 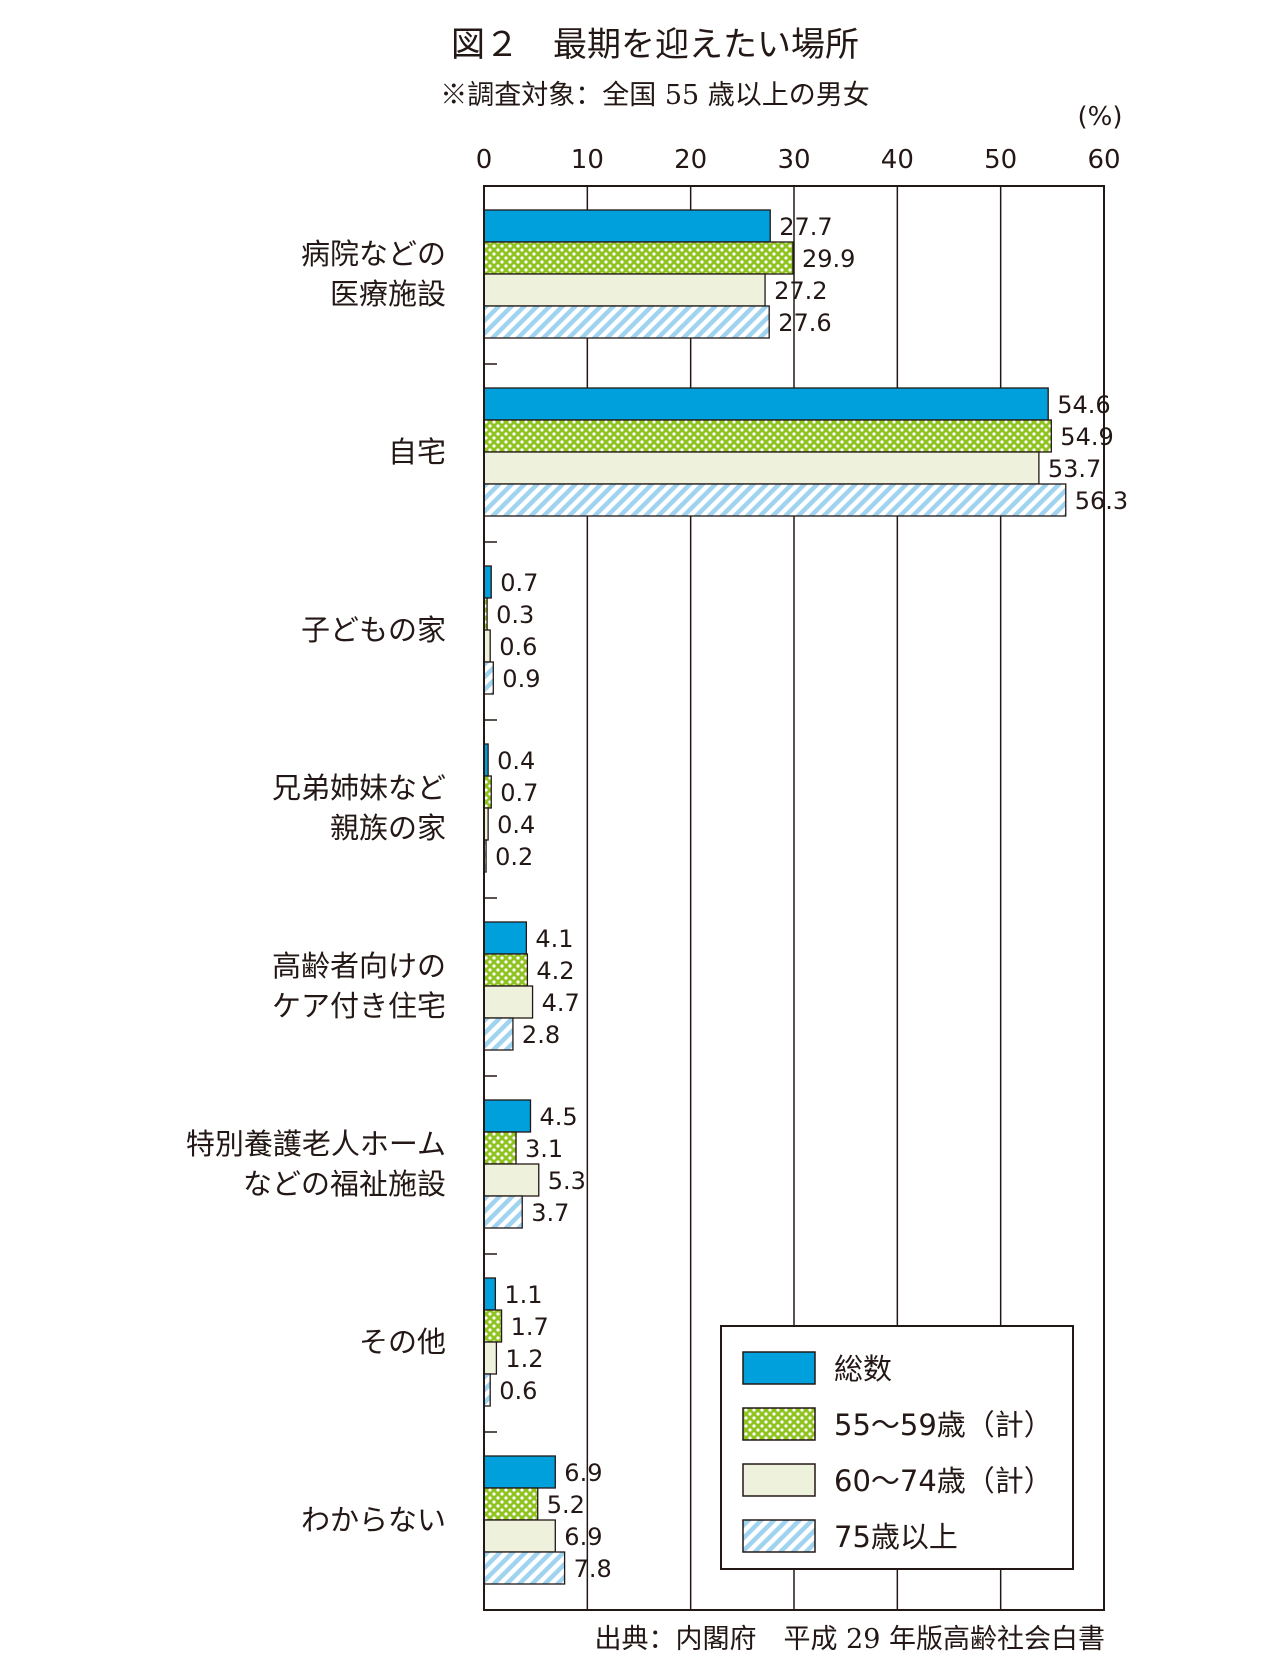 What do you see at coordinates (402, 1342) in the screenshot?
I see `category-label: その他` at bounding box center [402, 1342].